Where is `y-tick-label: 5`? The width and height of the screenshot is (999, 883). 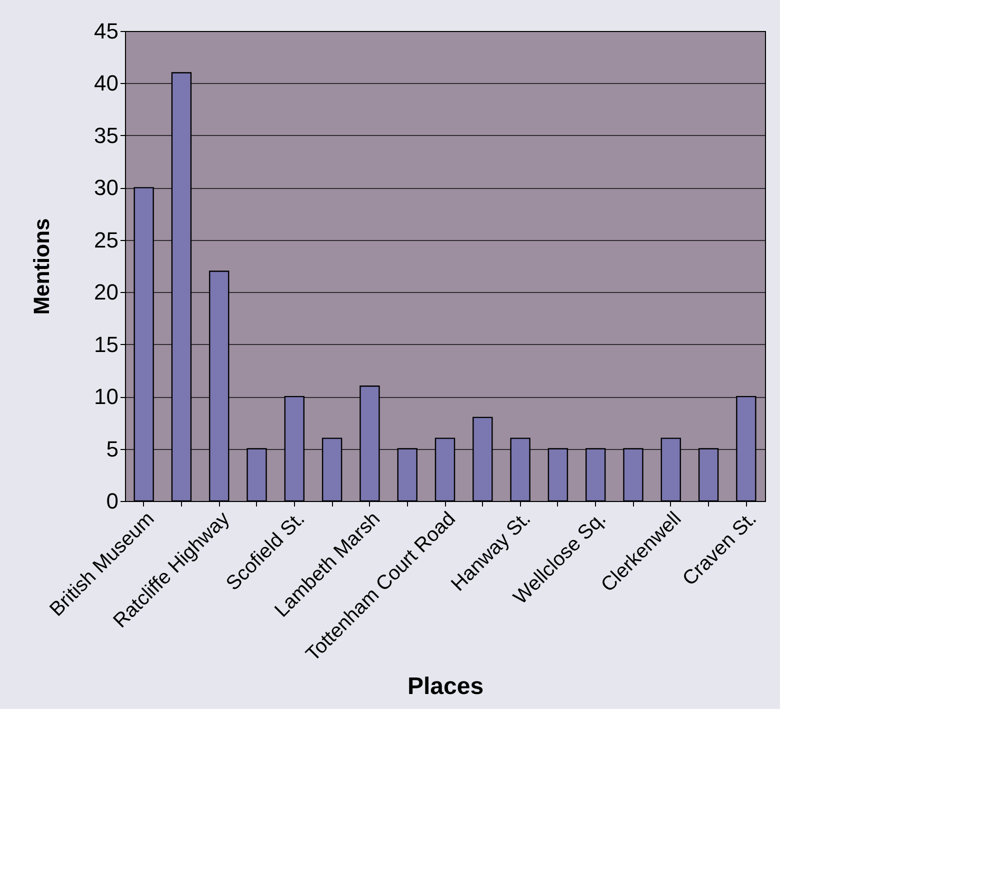 y-tick-label: 5 is located at coordinates (112, 449).